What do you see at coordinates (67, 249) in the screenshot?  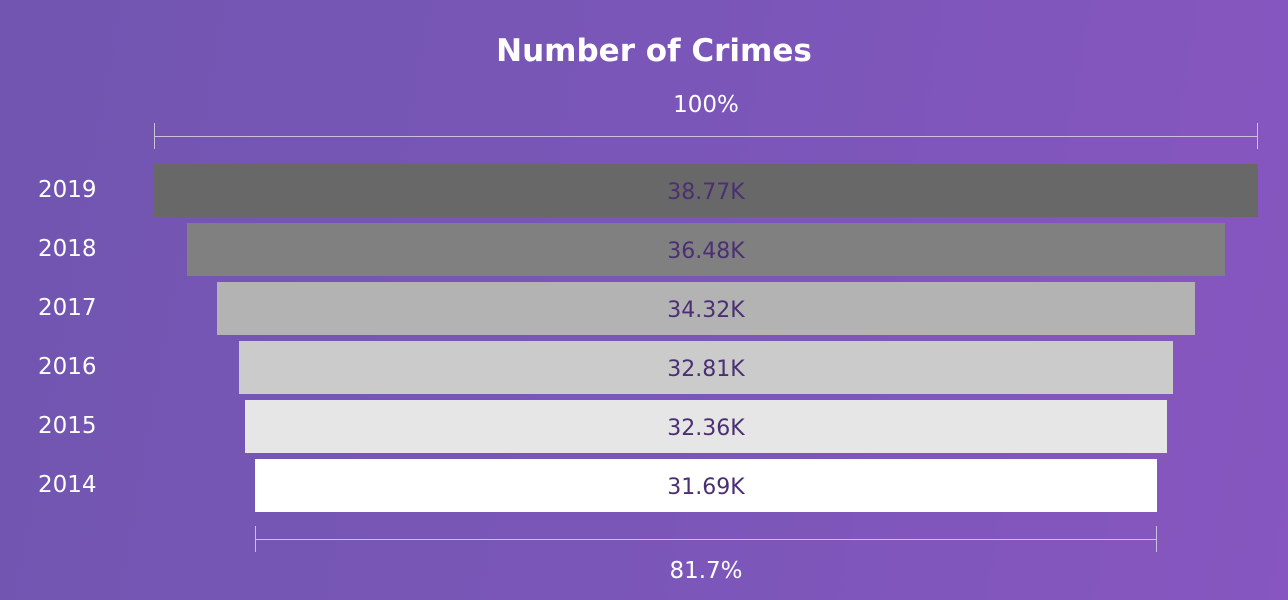 I see `category-label: 2018` at bounding box center [67, 249].